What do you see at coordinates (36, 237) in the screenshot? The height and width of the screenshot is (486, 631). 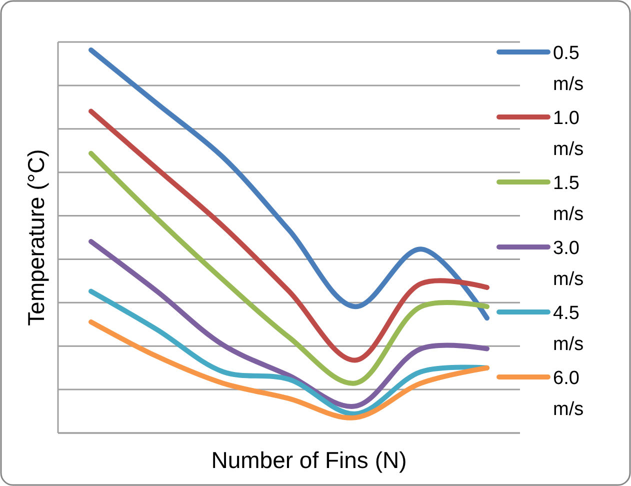 I see `y-axis-title: Temperature (°C)` at bounding box center [36, 237].